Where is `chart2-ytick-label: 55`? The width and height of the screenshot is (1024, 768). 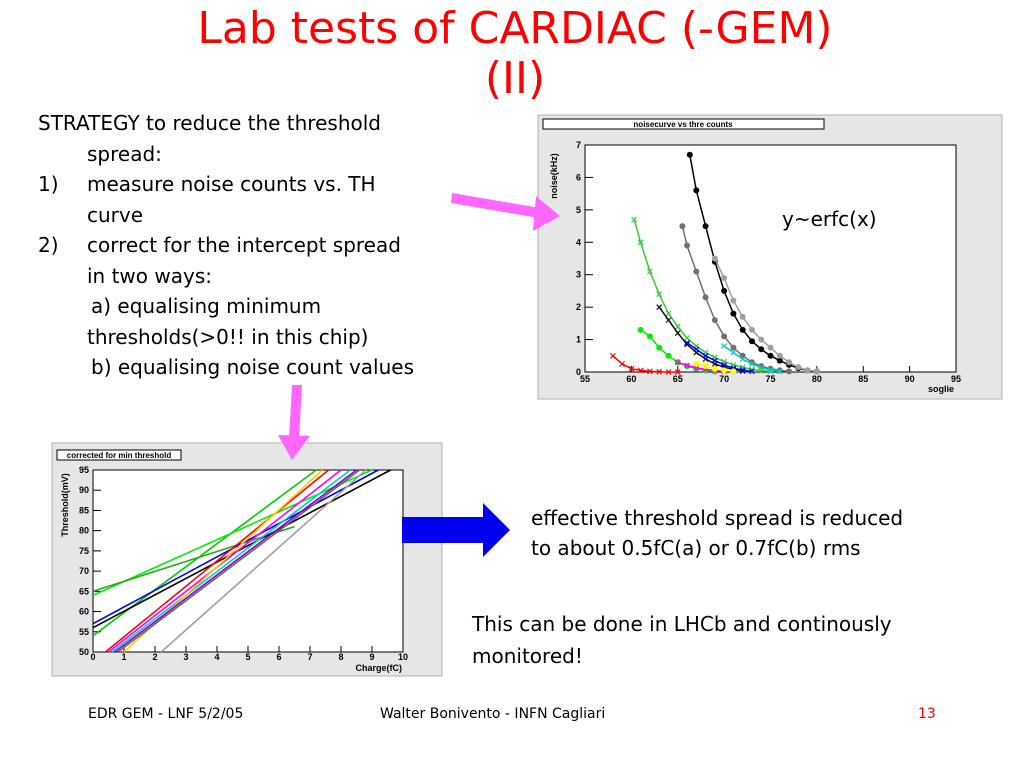
chart2-ytick-label: 55 is located at coordinates (84, 632).